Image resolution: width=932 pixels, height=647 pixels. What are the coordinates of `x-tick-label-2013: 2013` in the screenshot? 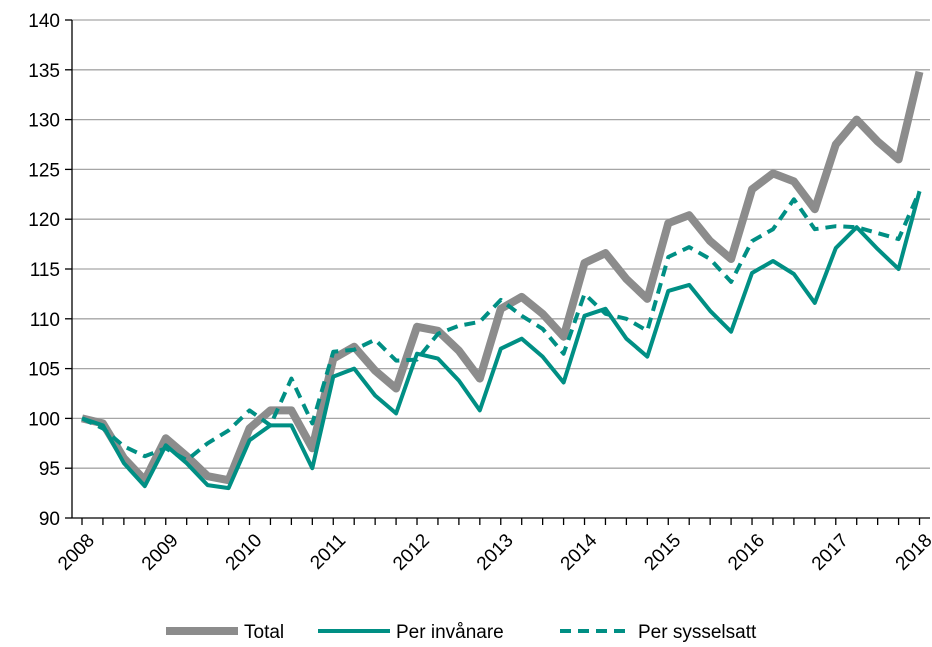 It's located at (495, 552).